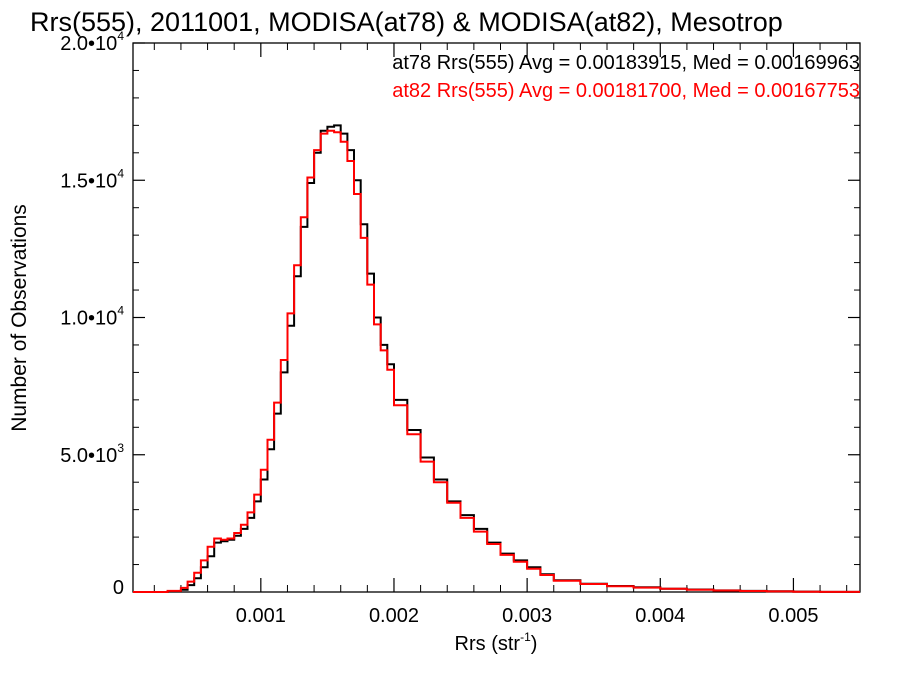 This screenshot has height=675, width=900. Describe the element at coordinates (88, 44) in the screenshot. I see `y-tick-mantissa: 2.0•10` at that location.